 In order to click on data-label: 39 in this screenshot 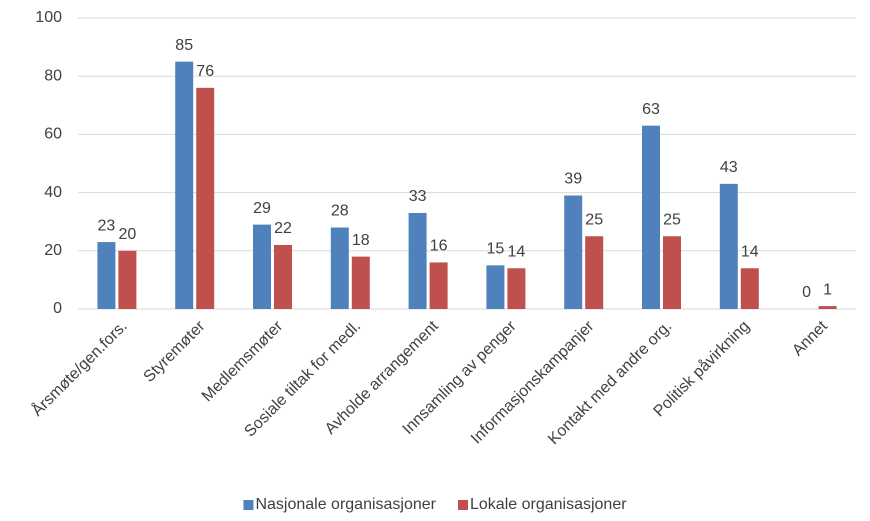, I will do `click(573, 179)`.